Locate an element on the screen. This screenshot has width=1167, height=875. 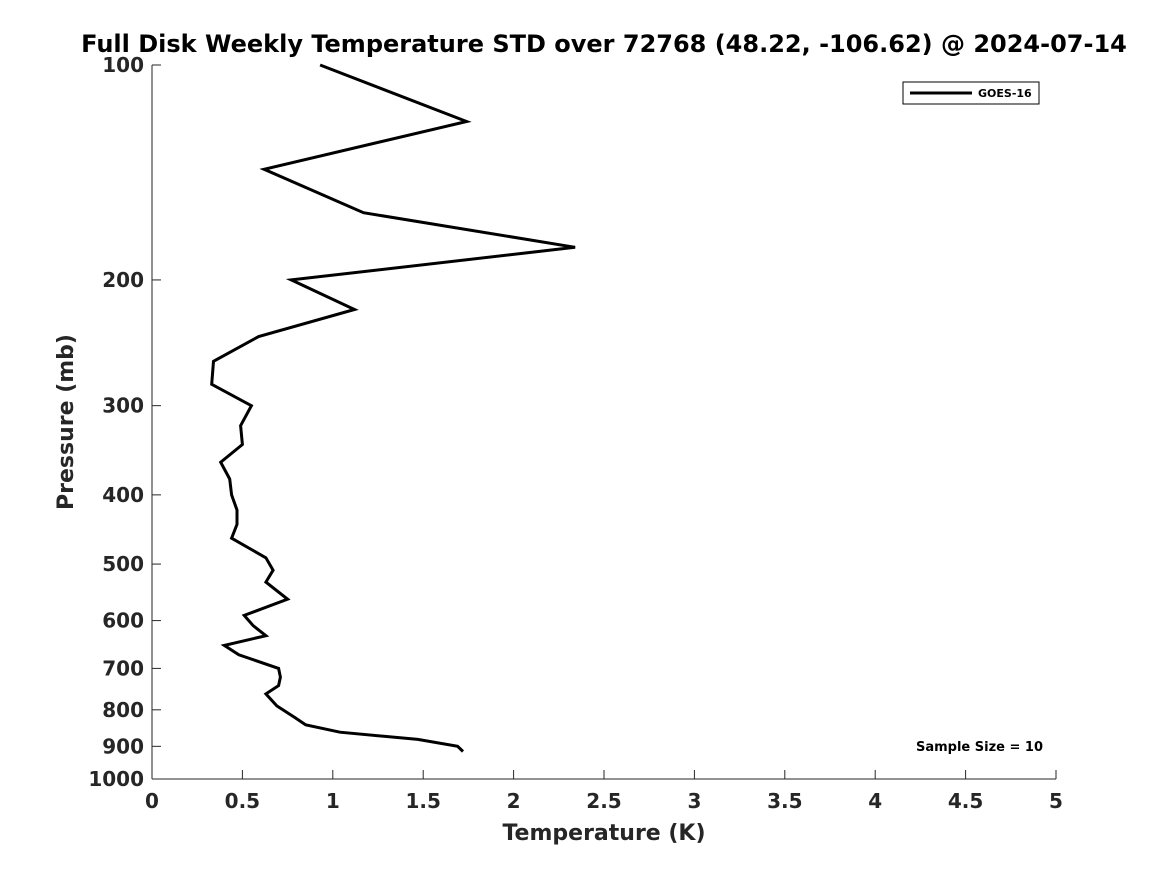
x-tick-label: 1.5 is located at coordinates (422, 801).